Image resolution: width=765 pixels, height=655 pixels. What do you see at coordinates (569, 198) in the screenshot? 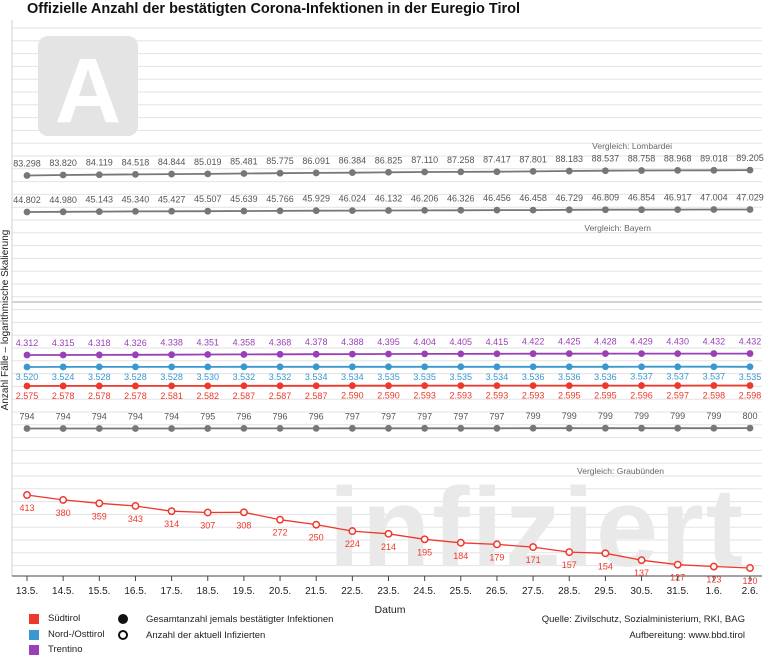
I see `data-label: 46.729` at bounding box center [569, 198].